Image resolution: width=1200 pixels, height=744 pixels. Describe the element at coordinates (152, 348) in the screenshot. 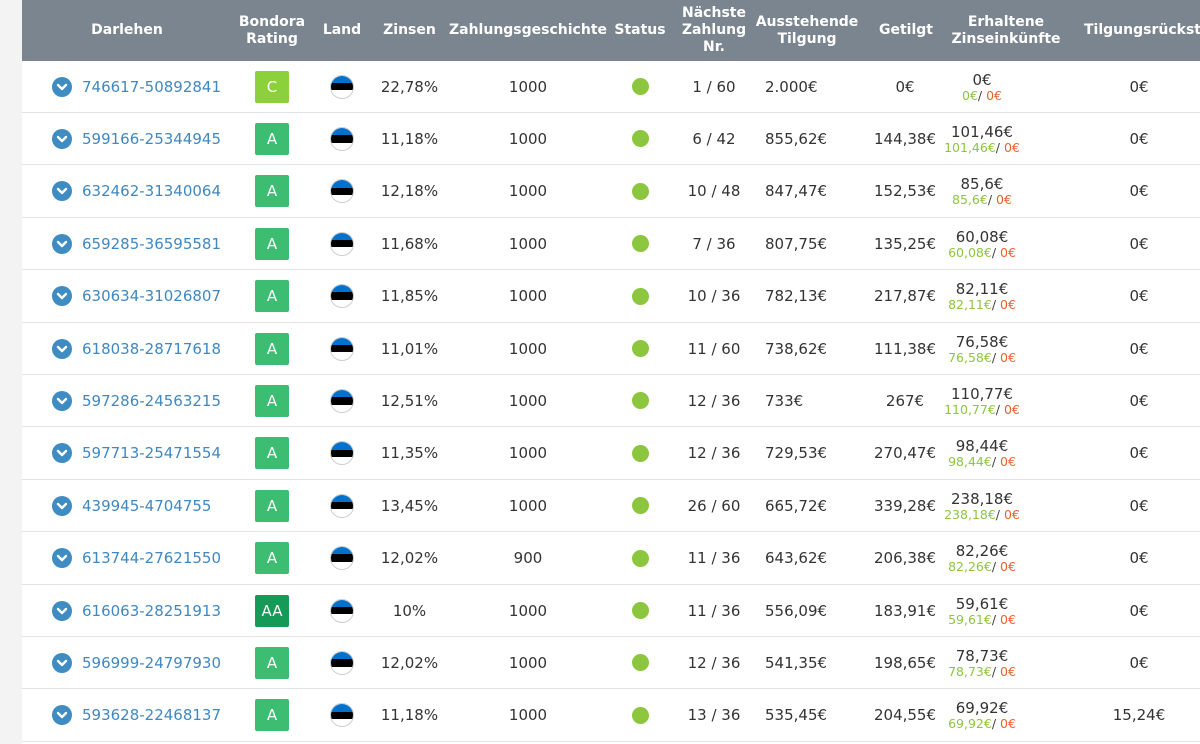

I see `loan-id-link: 618038-28717618` at that location.